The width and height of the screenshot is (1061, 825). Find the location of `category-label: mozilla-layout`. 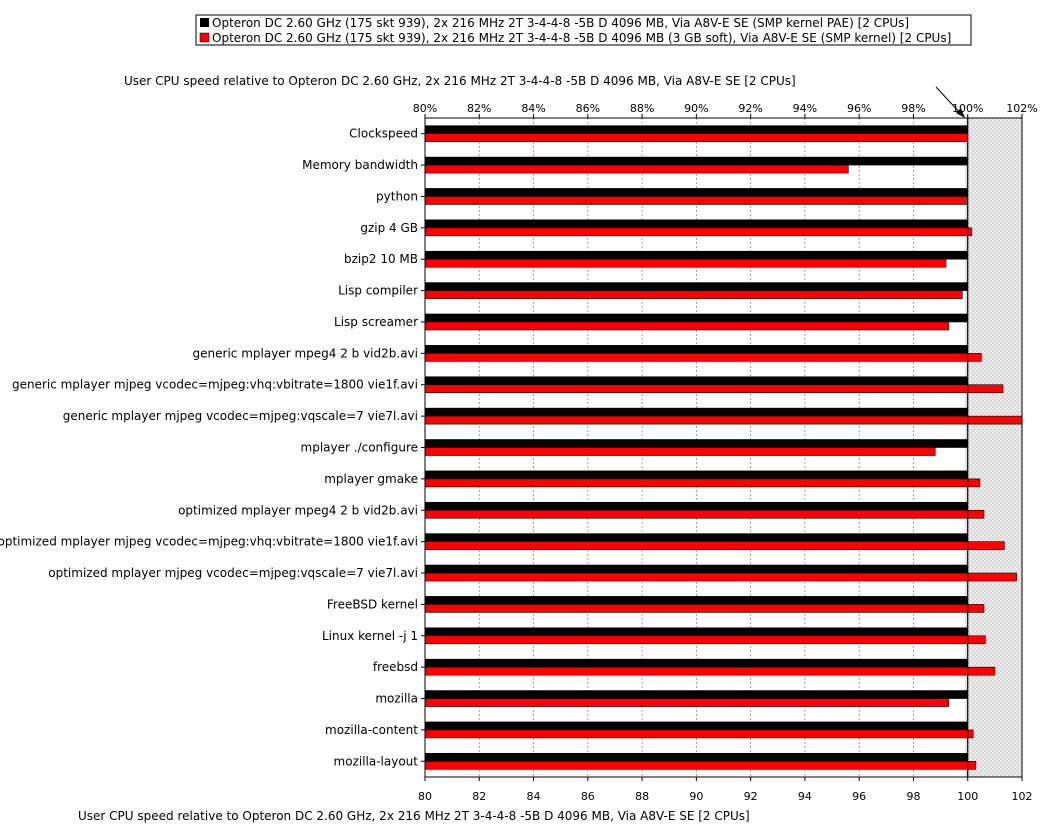

category-label: mozilla-layout is located at coordinates (376, 761).